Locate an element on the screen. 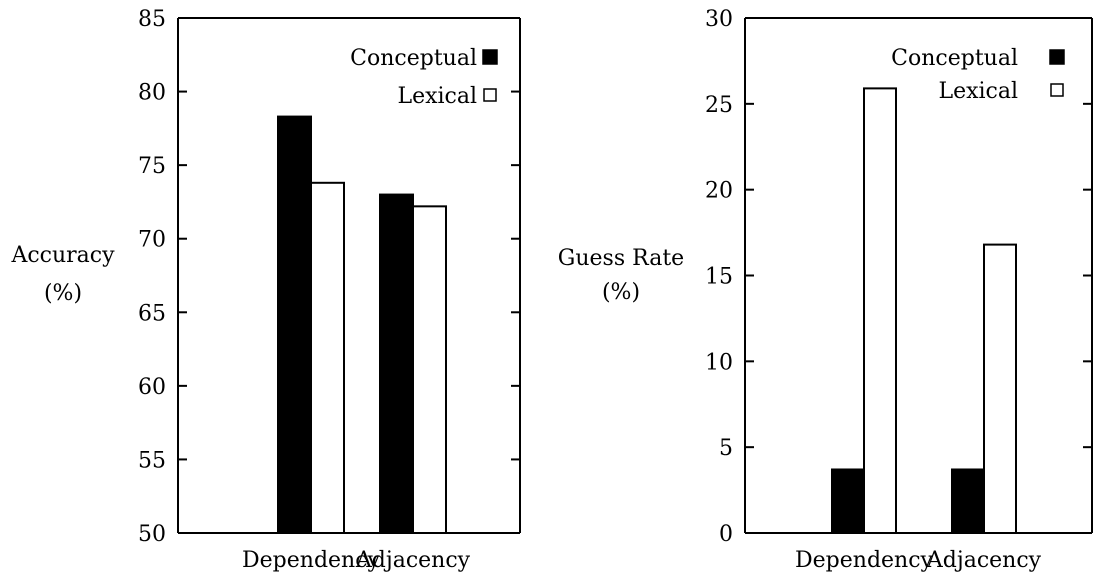 The image size is (1094, 581). y-tick-label: 60 is located at coordinates (152, 387).